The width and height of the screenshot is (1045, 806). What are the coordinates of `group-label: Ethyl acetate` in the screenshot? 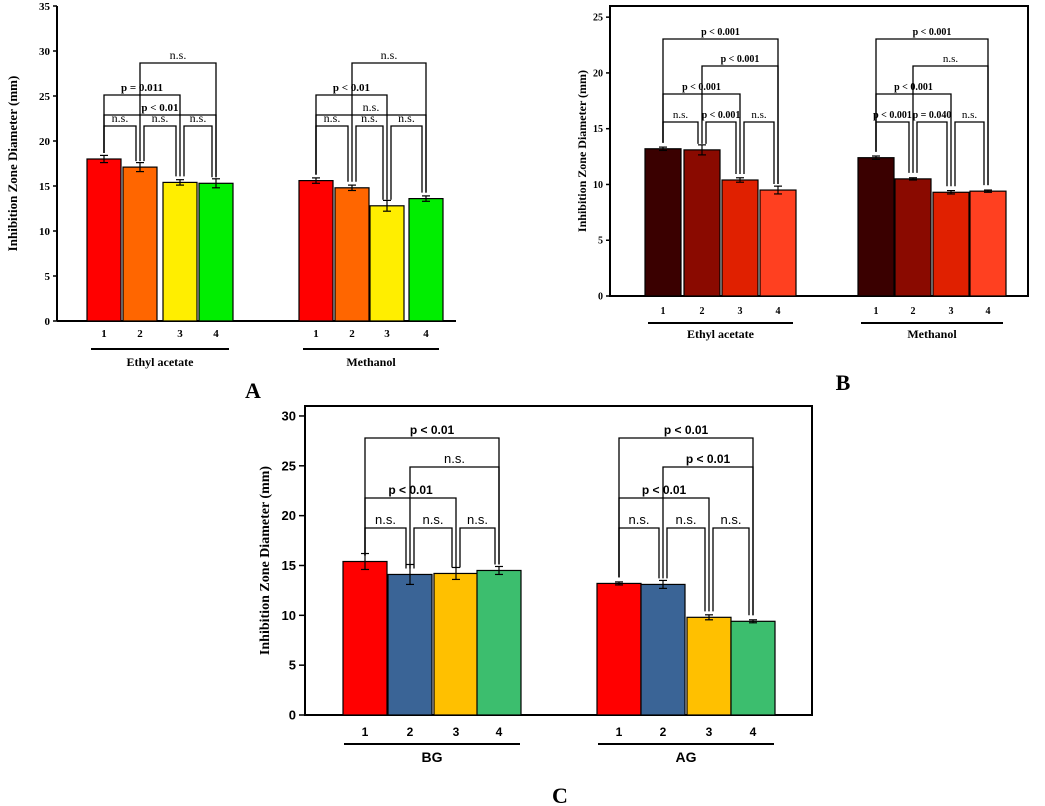 It's located at (721, 334).